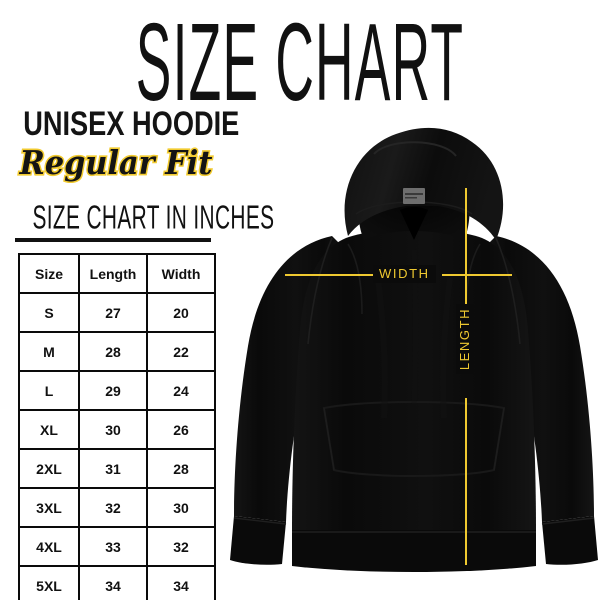 The height and width of the screenshot is (600, 600). Describe the element at coordinates (113, 273) in the screenshot. I see `column-header-length: Length` at that location.